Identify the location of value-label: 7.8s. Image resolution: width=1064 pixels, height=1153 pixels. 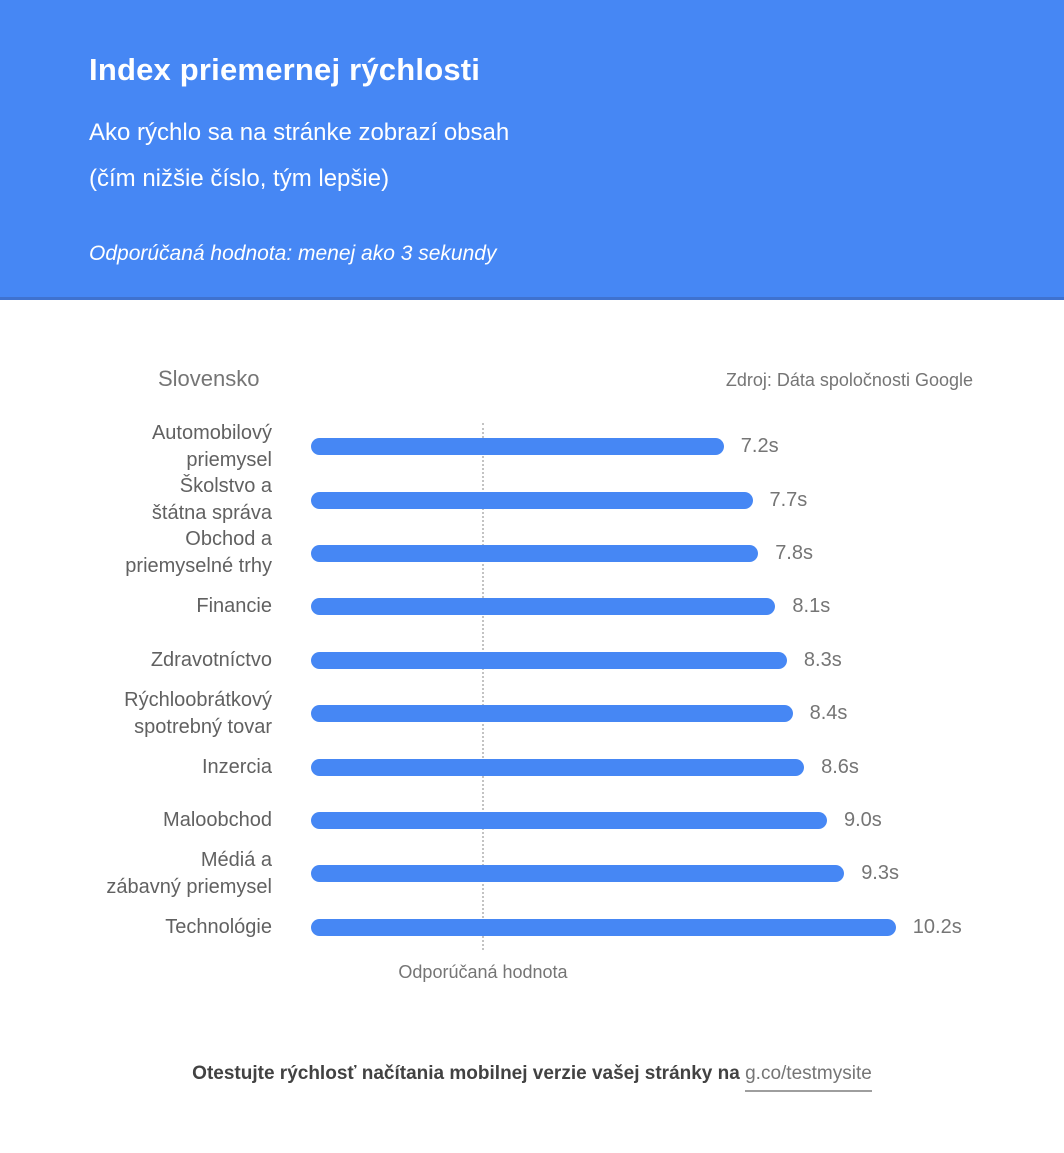
(794, 552).